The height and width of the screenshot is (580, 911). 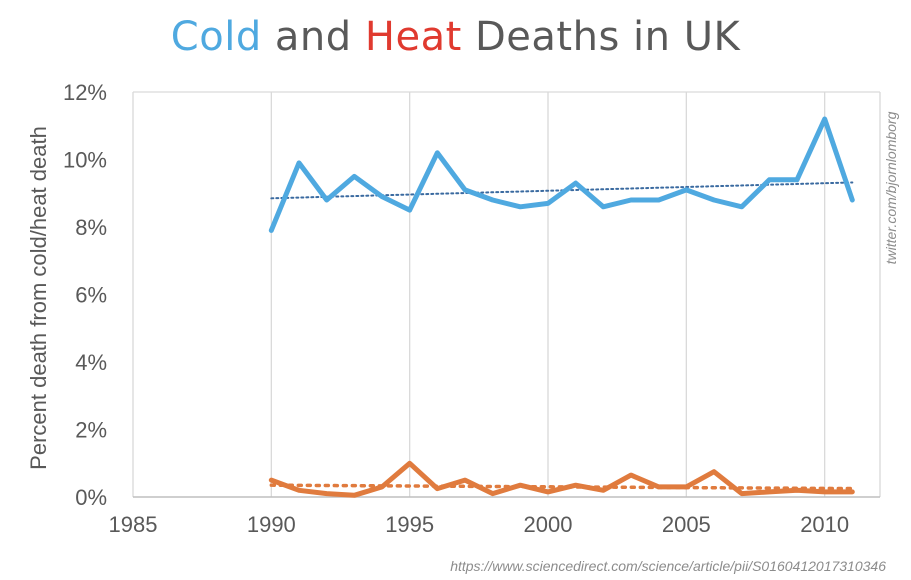 I want to click on series-line-heat, so click(x=561, y=479).